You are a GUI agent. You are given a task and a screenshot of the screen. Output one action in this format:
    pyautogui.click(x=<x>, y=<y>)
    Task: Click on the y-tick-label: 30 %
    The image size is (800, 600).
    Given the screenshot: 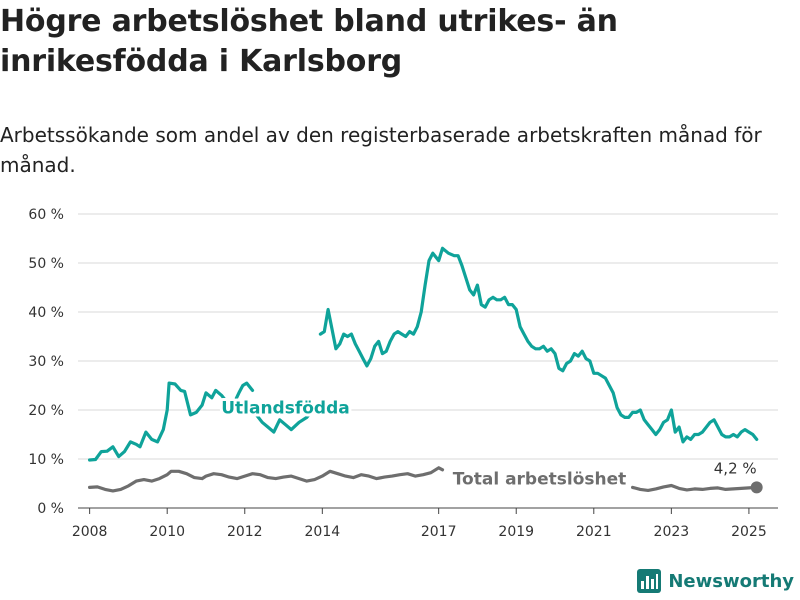 What is the action you would take?
    pyautogui.click(x=46, y=362)
    